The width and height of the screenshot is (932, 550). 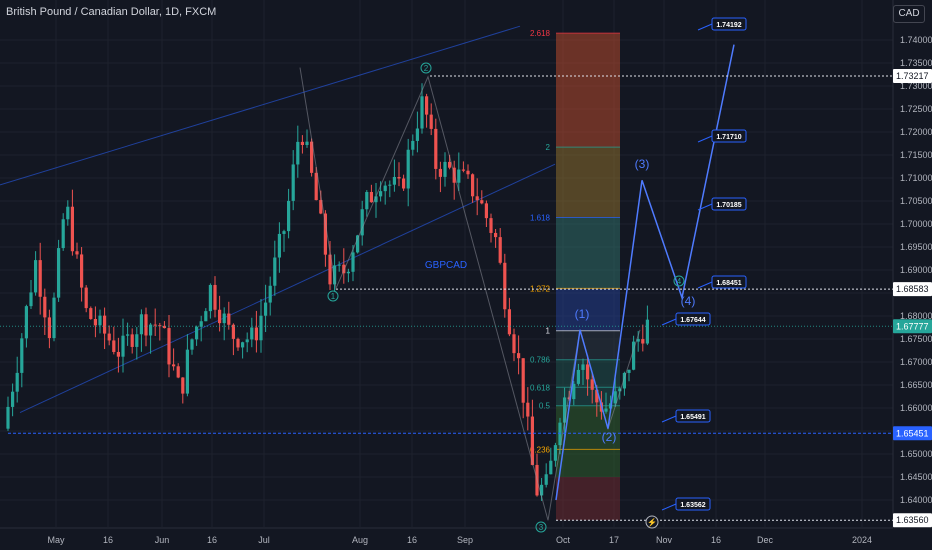 I want to click on symbol-label: GBPCAD, so click(x=446, y=265).